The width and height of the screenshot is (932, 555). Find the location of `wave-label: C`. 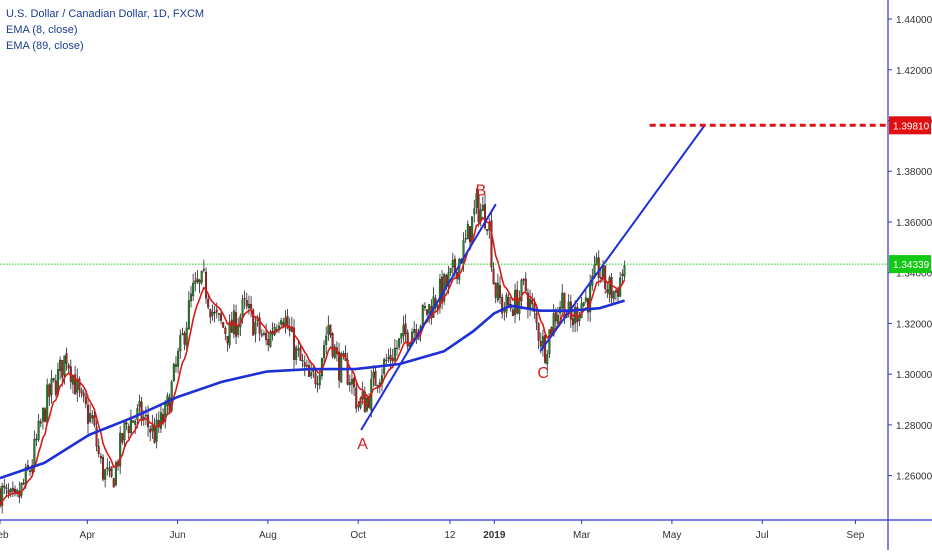

wave-label: C is located at coordinates (543, 373).